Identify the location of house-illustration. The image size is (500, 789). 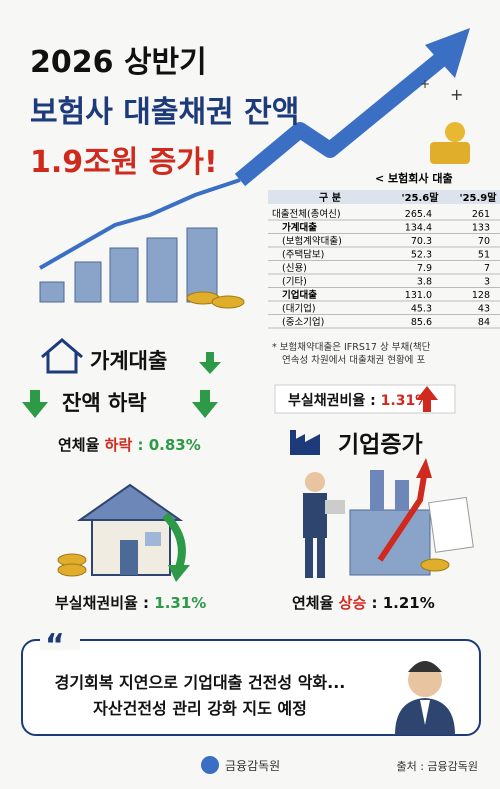
(123, 532).